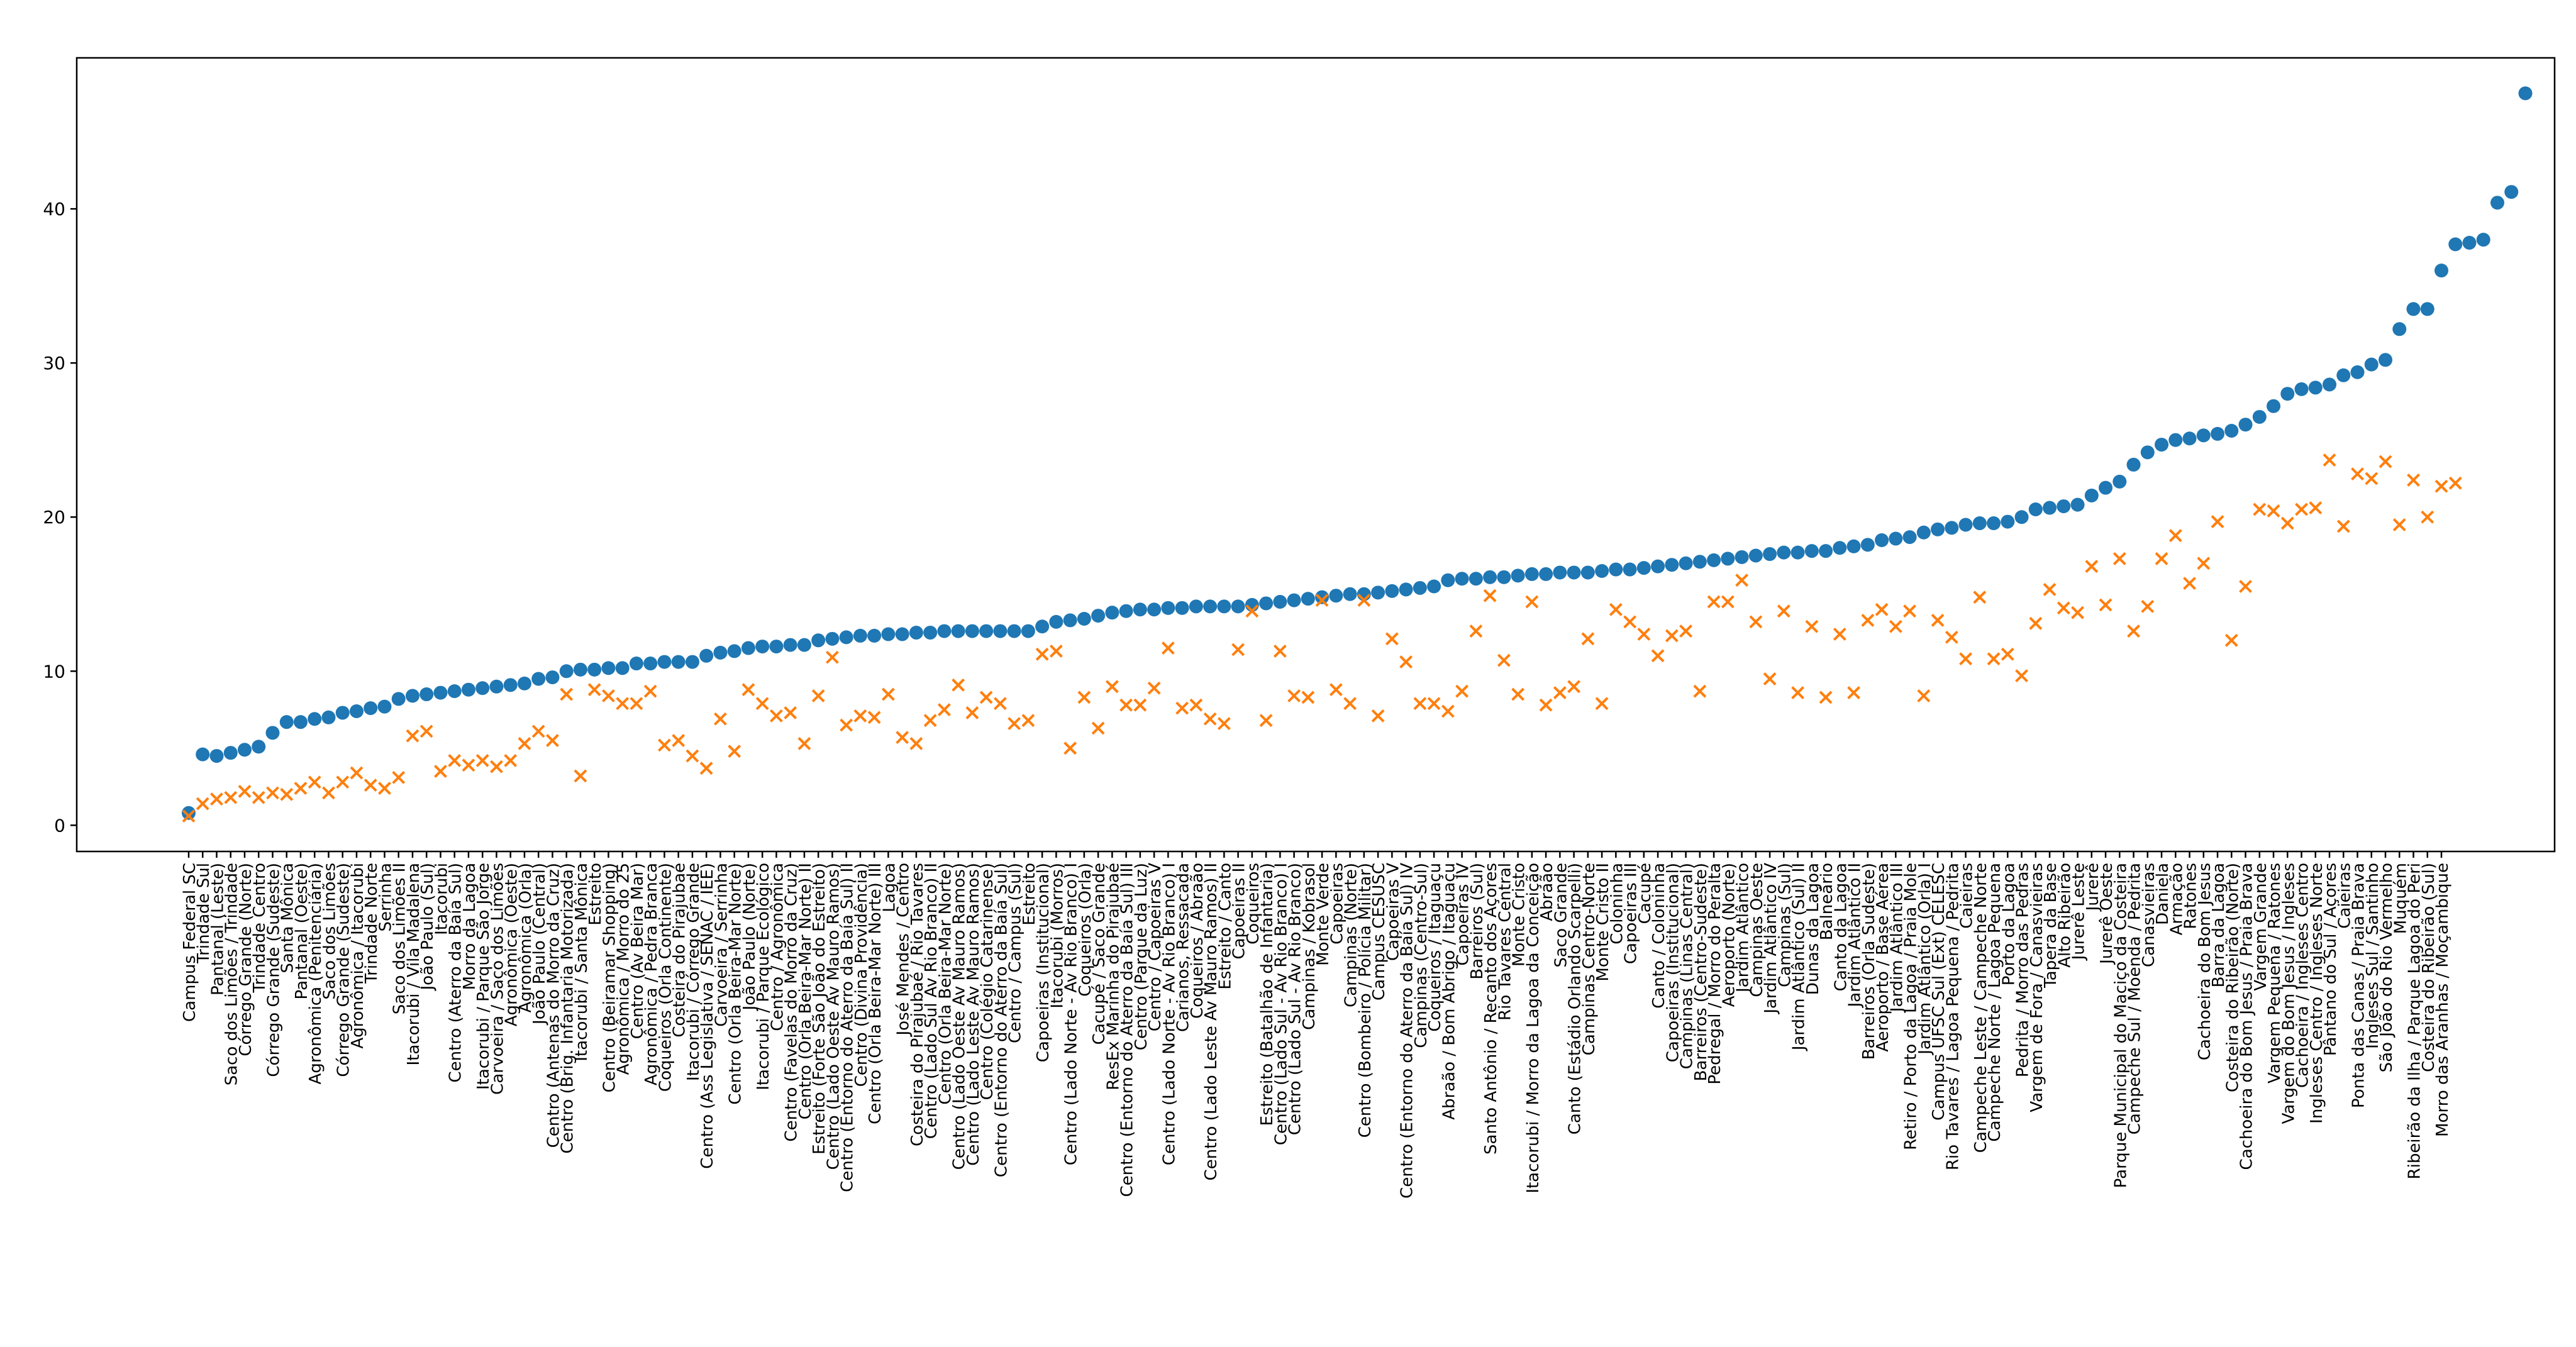 This screenshot has height=1347, width=2576. I want to click on x-tick-label: Carianos, Ressacada, so click(1183, 947).